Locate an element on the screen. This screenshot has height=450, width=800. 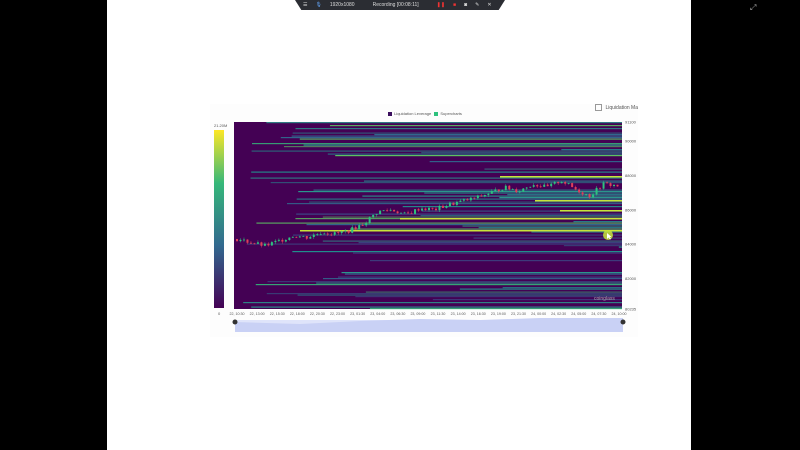
navigator-right-handle is located at coordinates (623, 322).